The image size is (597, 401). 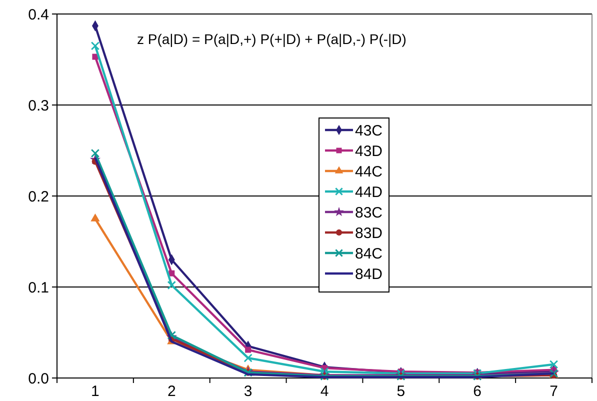 What do you see at coordinates (171, 391) in the screenshot?
I see `x-tick-label: 2` at bounding box center [171, 391].